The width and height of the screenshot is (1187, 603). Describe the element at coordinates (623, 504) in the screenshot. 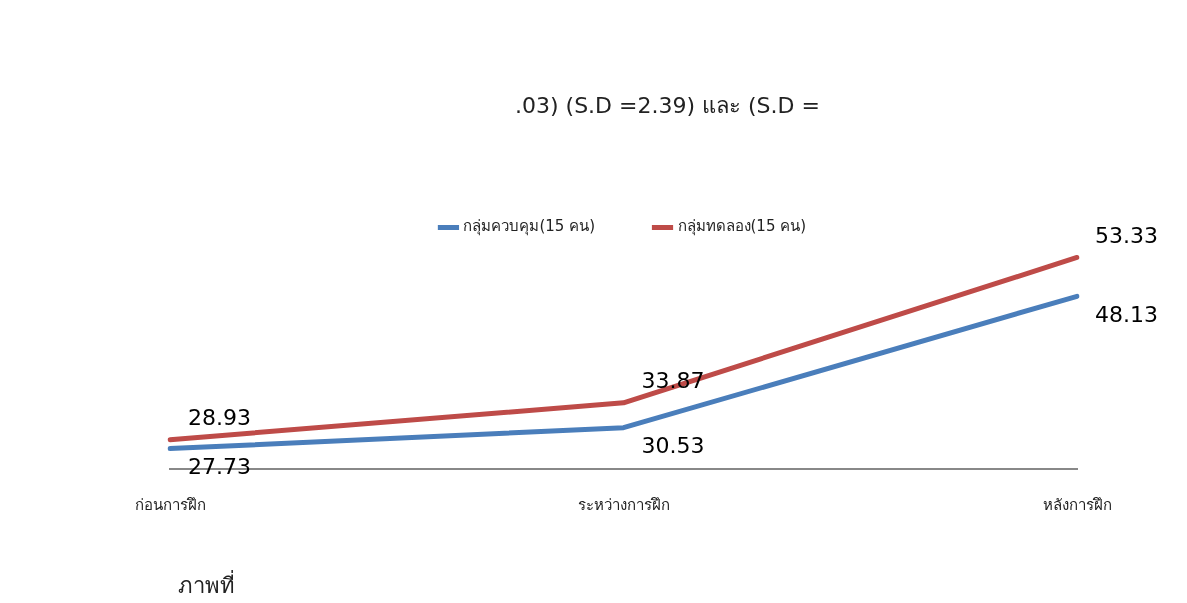

I see `x-tick-label: ระหว่างการฝึก` at that location.